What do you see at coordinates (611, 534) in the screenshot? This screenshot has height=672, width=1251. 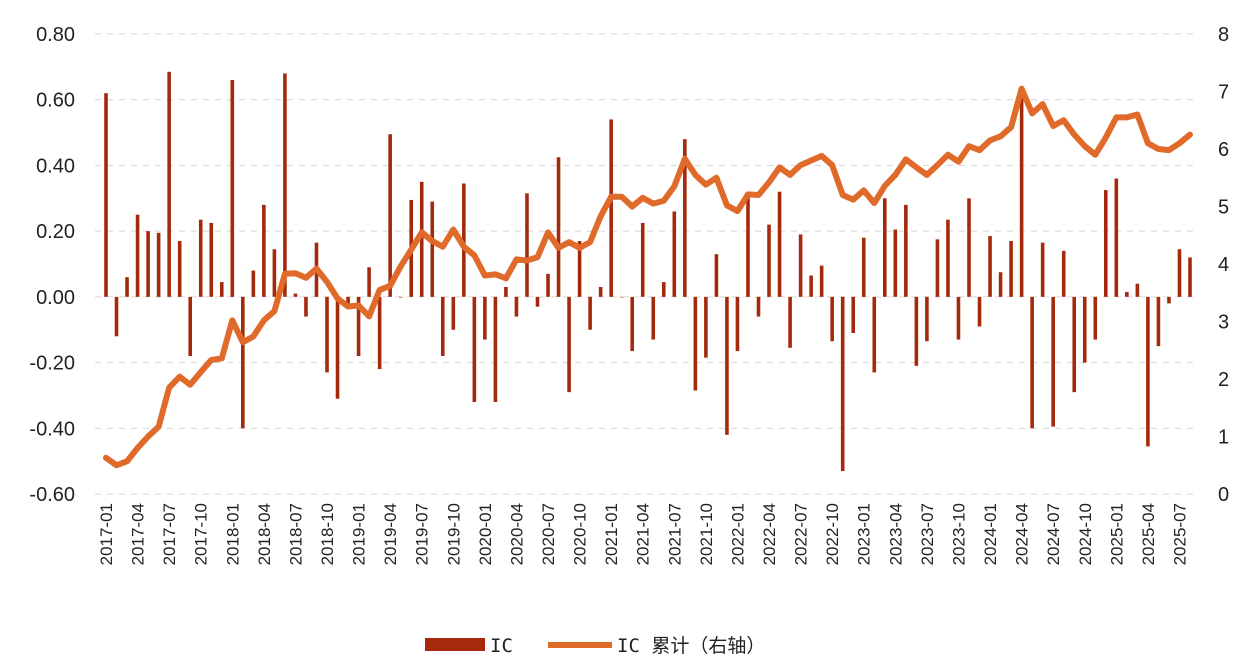 I see `x-axis-tick-label: 2021-01` at bounding box center [611, 534].